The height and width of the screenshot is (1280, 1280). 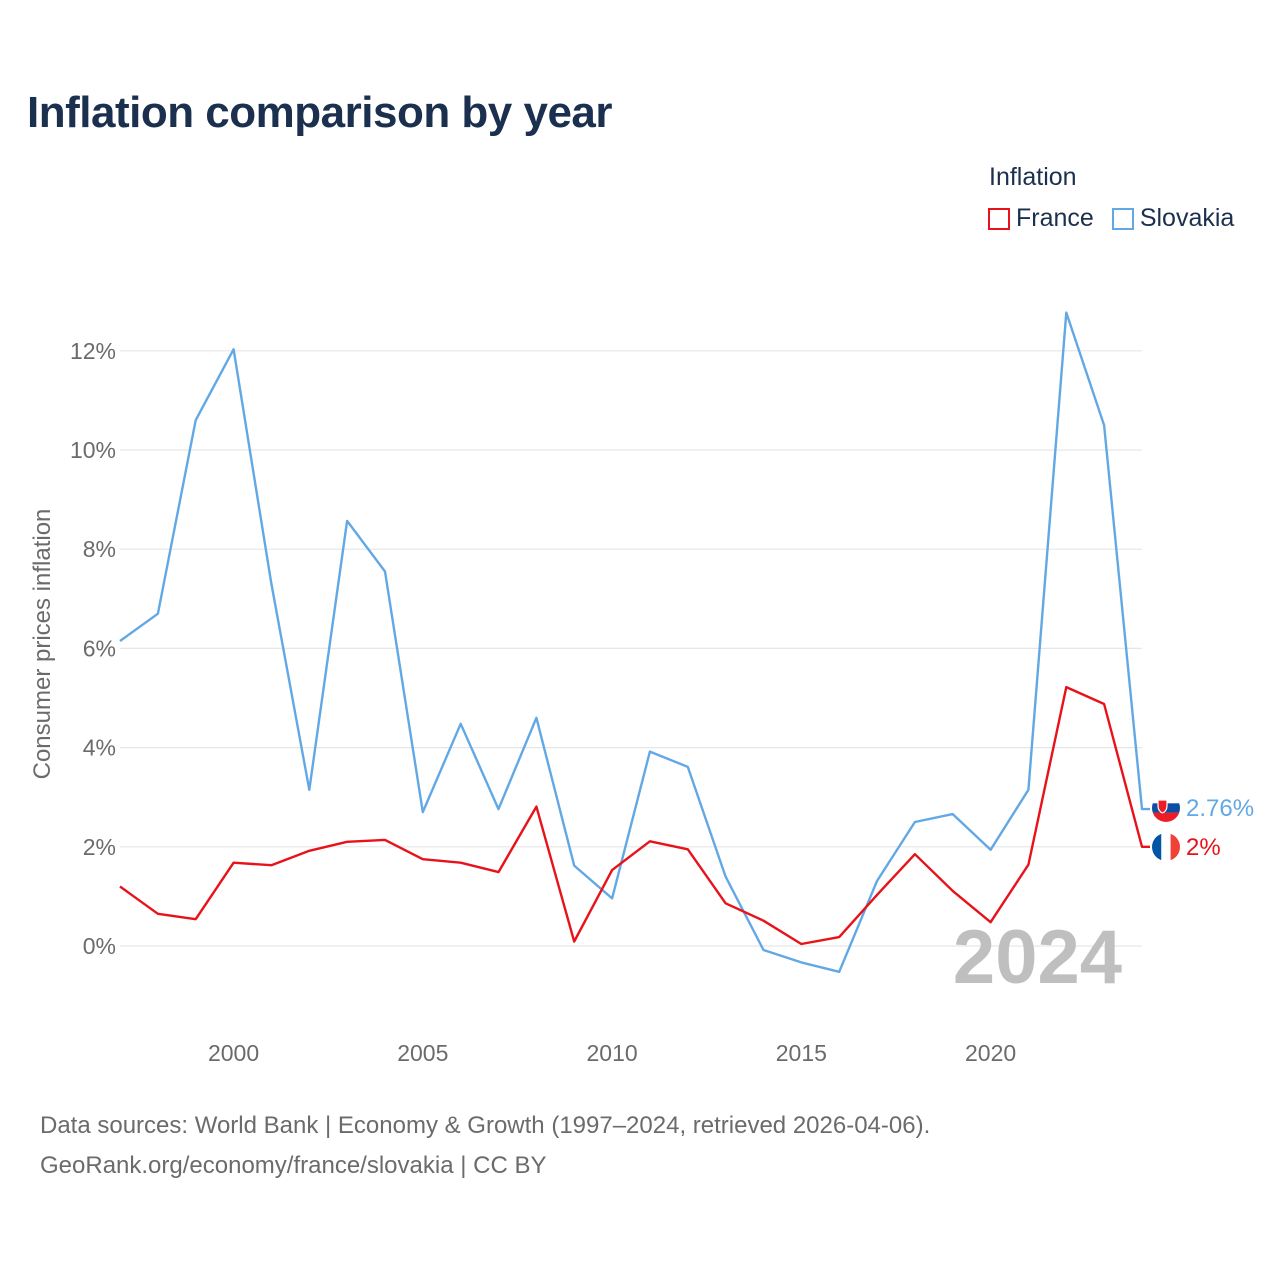 I want to click on y-tick-label: 2%, so click(x=99, y=847).